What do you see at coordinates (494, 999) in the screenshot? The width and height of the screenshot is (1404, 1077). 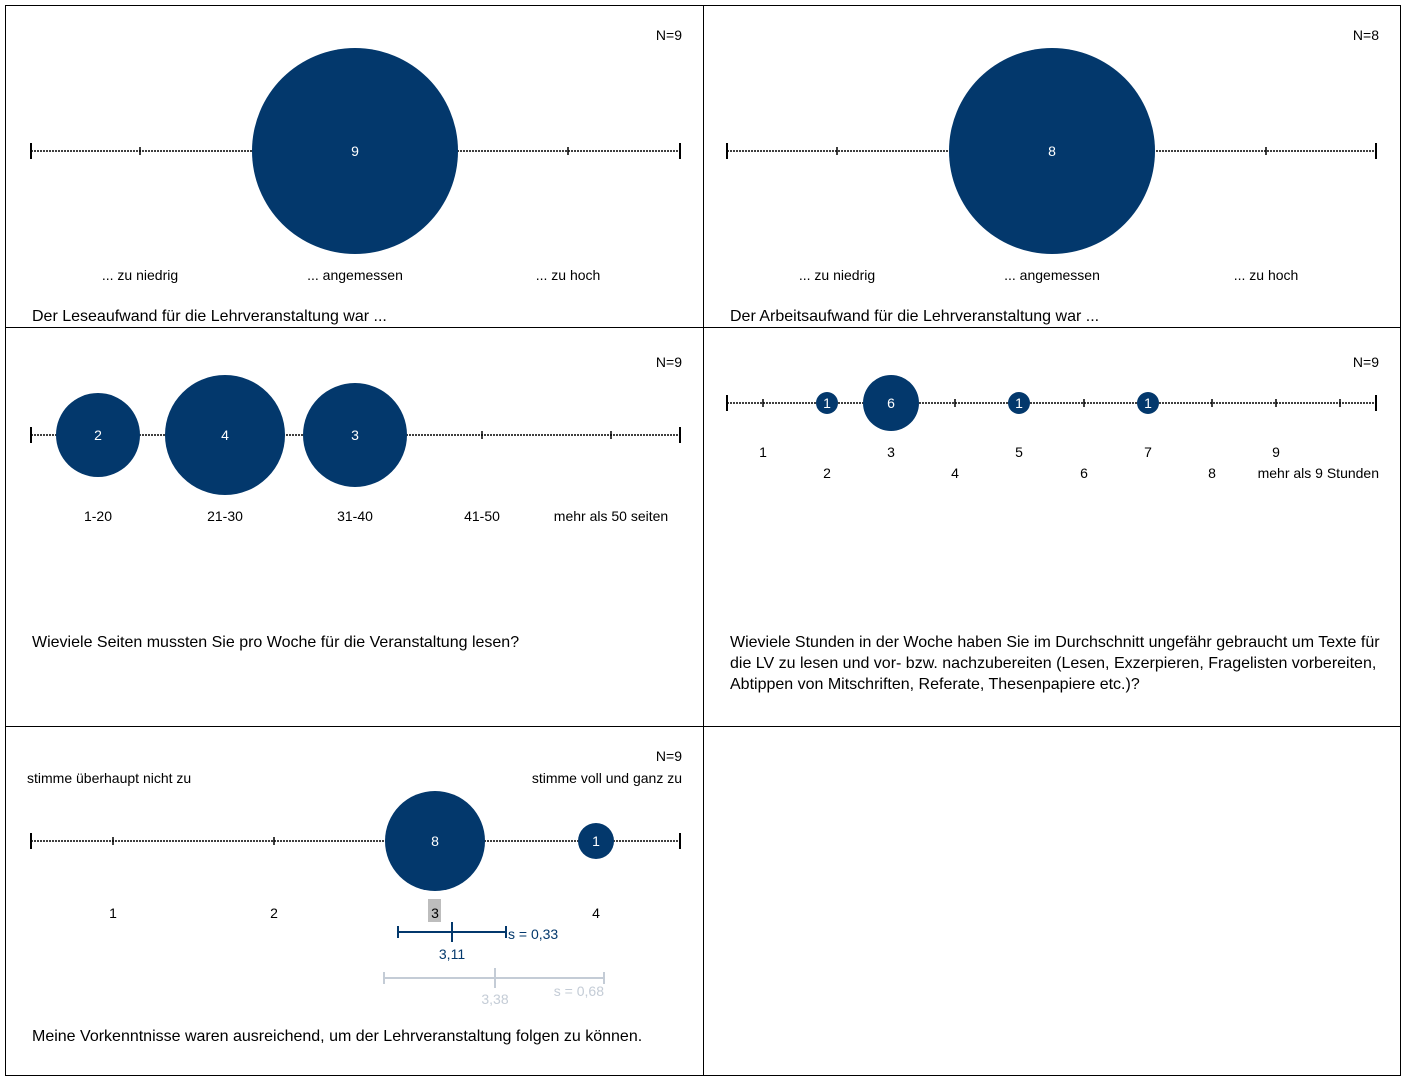 I see `comparison-label: 3,38` at bounding box center [494, 999].